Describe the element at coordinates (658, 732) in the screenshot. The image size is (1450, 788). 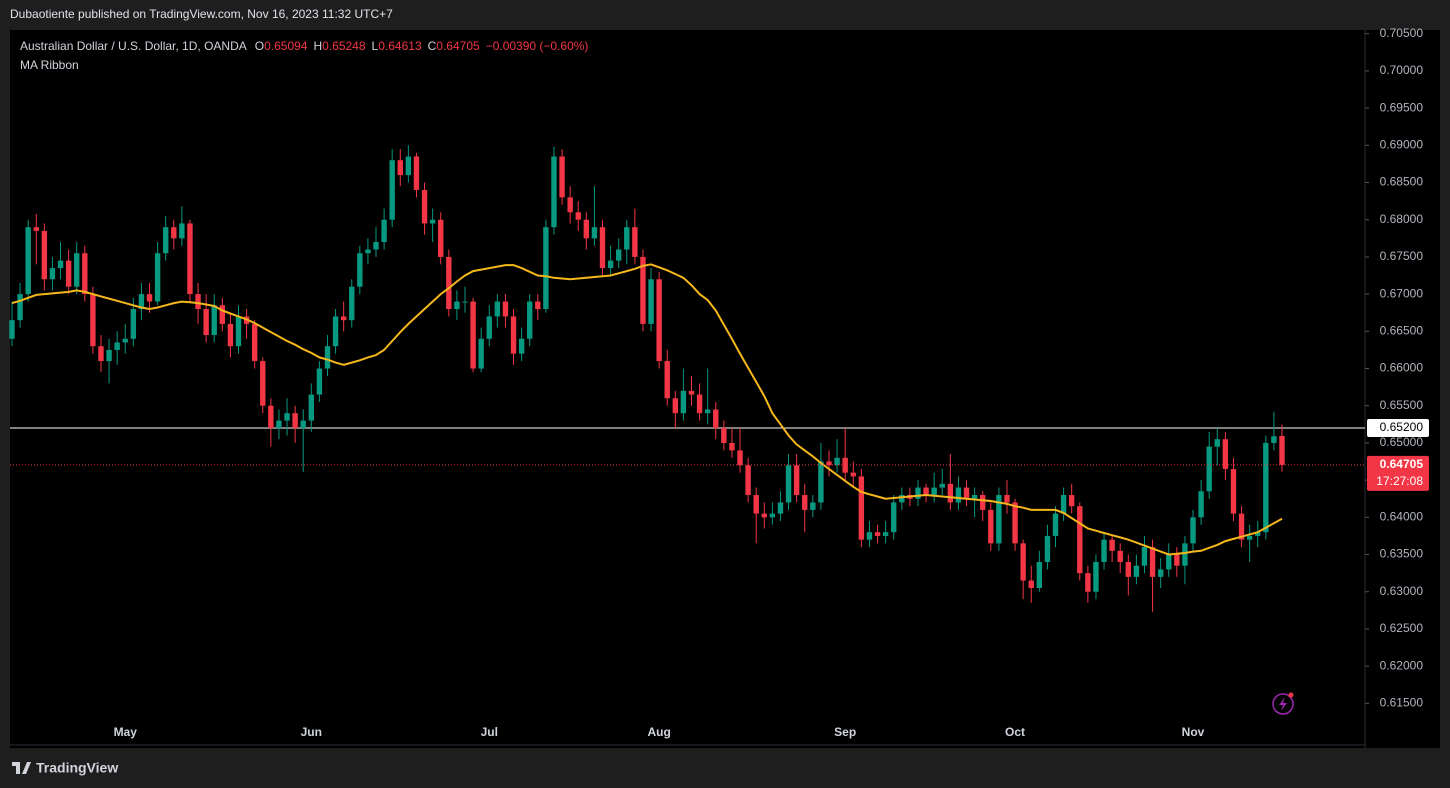
I see `x-tick-label: Aug` at that location.